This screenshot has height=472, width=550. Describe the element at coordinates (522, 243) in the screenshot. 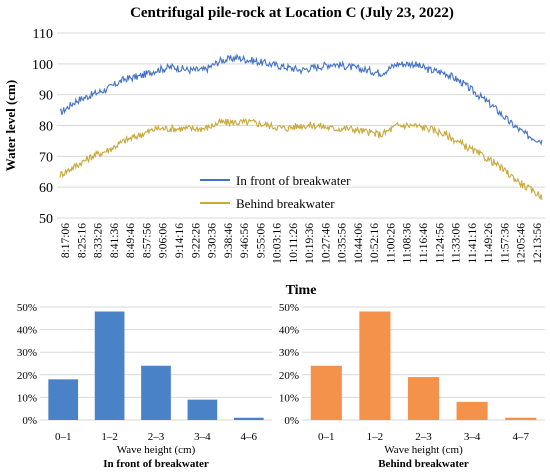

I see `x-tick-label: 12:05:46` at that location.